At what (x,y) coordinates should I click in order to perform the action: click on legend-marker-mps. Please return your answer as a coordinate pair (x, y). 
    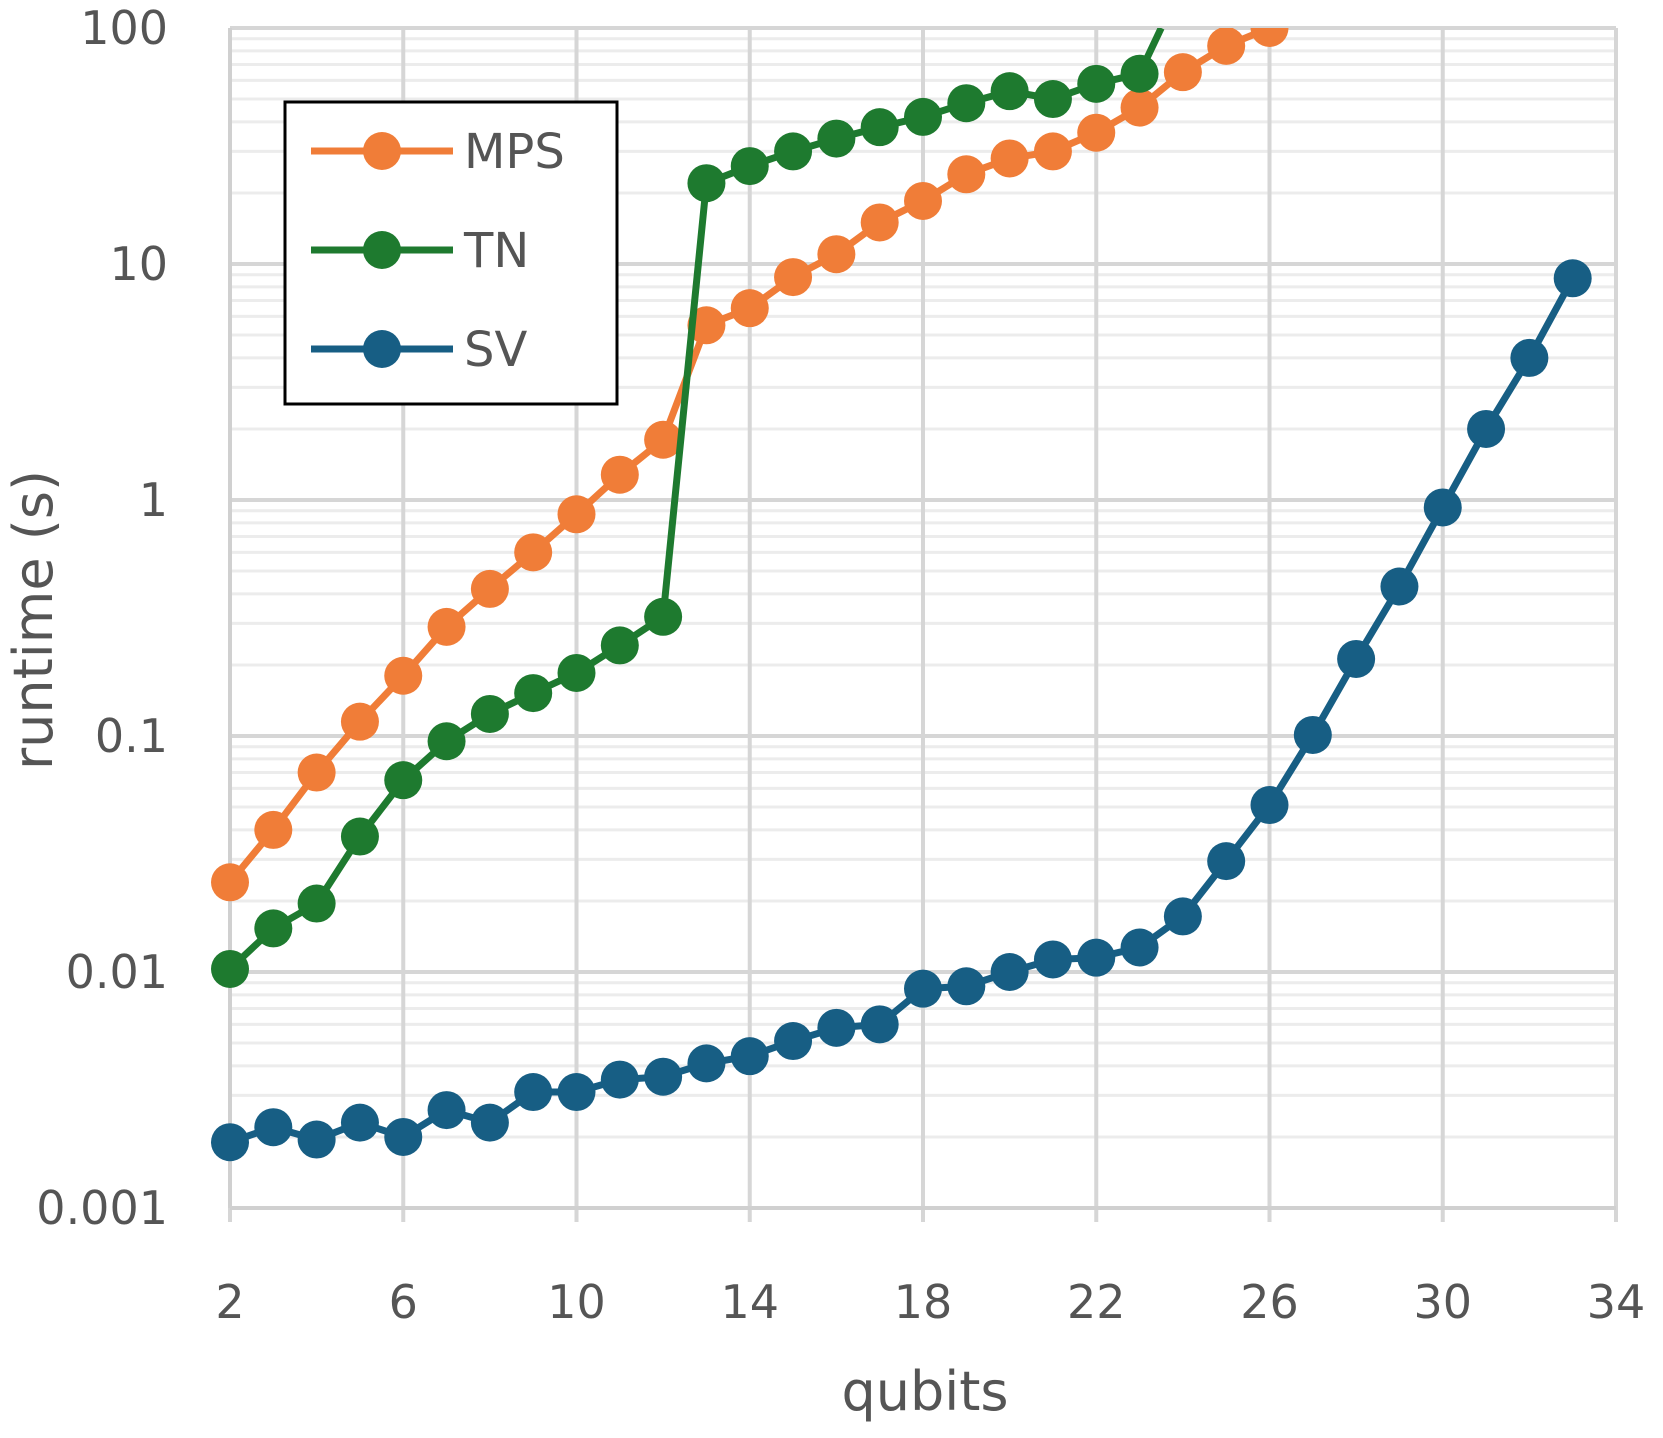
    Looking at the image, I should click on (382, 151).